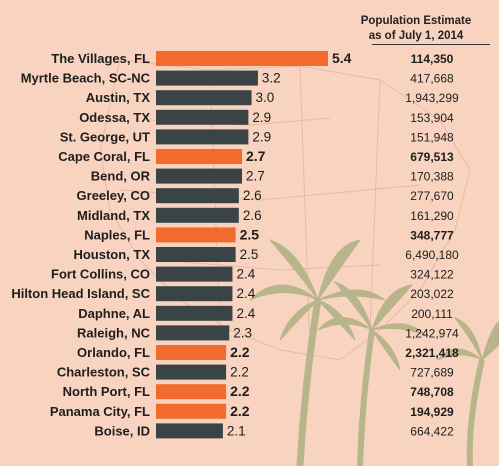 The image size is (499, 466). I want to click on value-label: 3.2, so click(271, 78).